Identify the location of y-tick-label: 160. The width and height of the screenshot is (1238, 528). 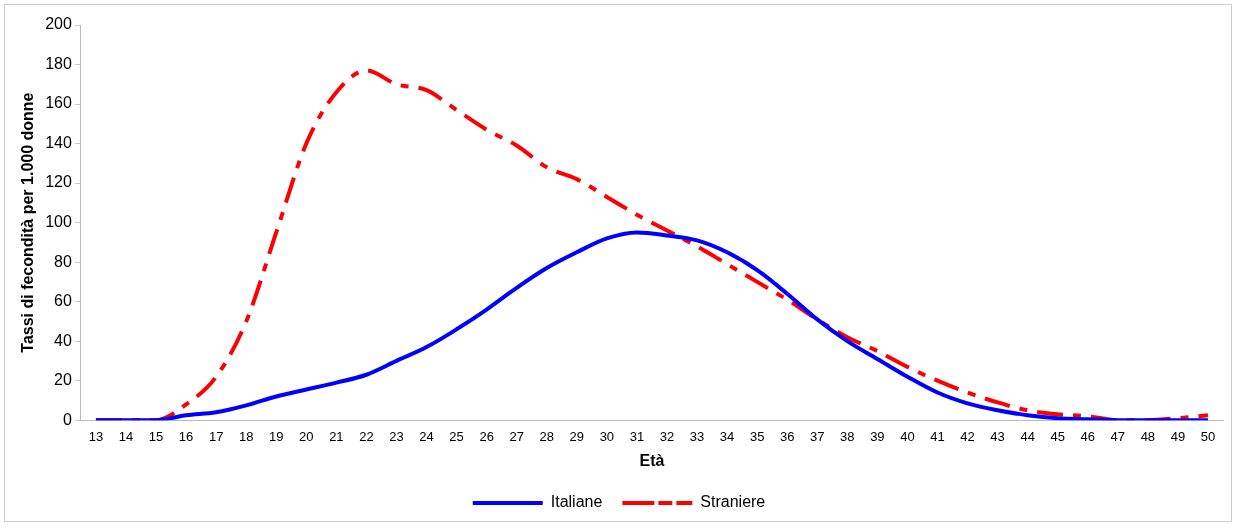
(58, 103).